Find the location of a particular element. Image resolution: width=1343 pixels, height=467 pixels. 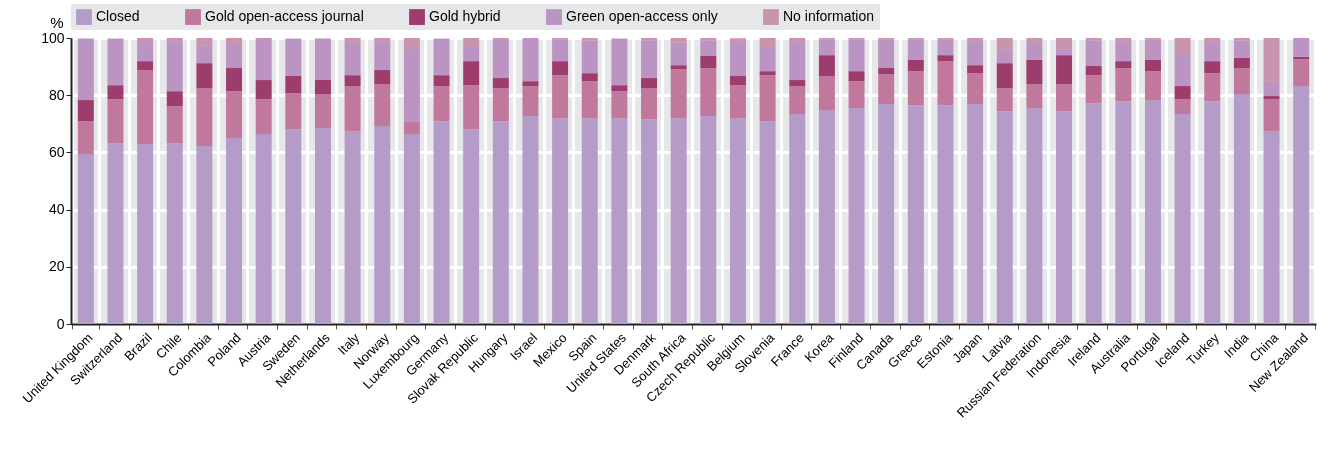

y-tick-label: 60 is located at coordinates (56, 151).